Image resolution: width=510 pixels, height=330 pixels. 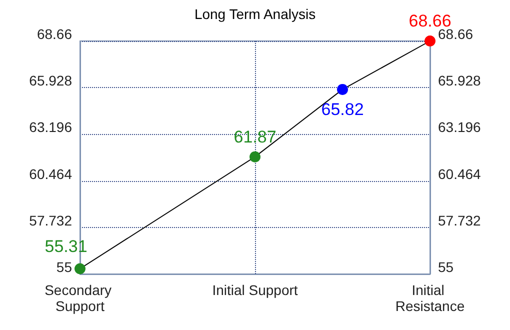 What do you see at coordinates (50, 174) in the screenshot?
I see `y-tick-label: 60.464` at bounding box center [50, 174].